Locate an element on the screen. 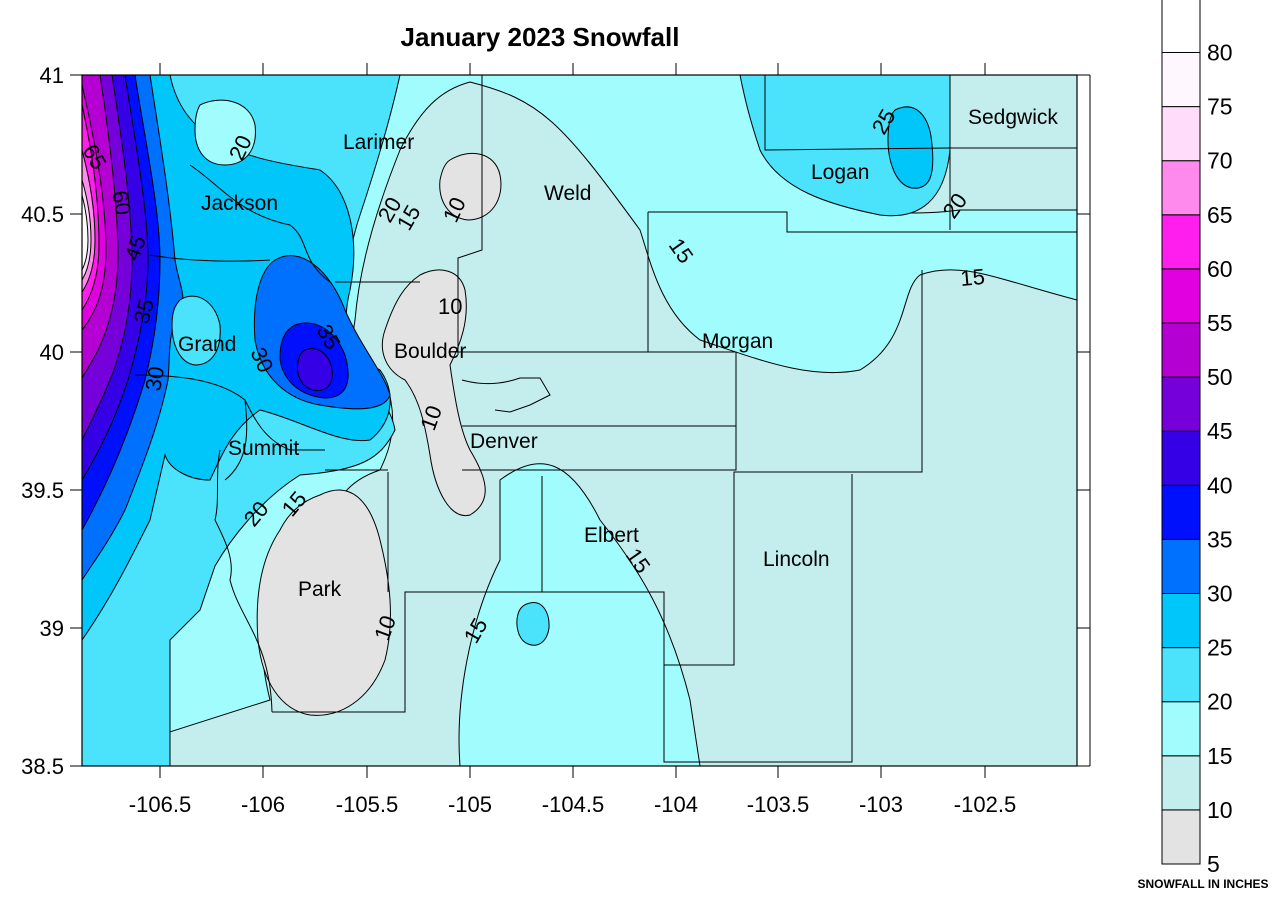 This screenshot has height=897, width=1288. county-label-lincoln: Lincoln is located at coordinates (796, 559).